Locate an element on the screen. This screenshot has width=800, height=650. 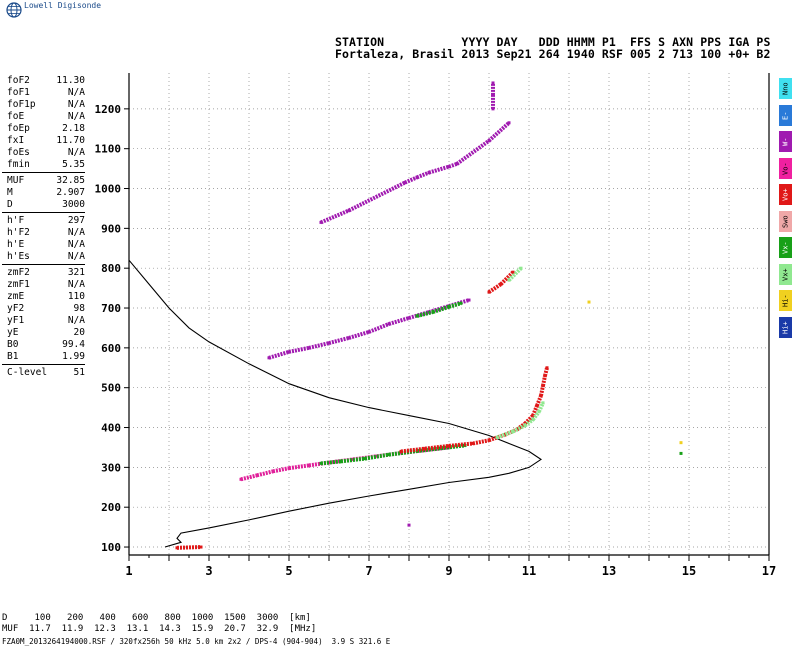
globe-icon is located at coordinates (14, 10).